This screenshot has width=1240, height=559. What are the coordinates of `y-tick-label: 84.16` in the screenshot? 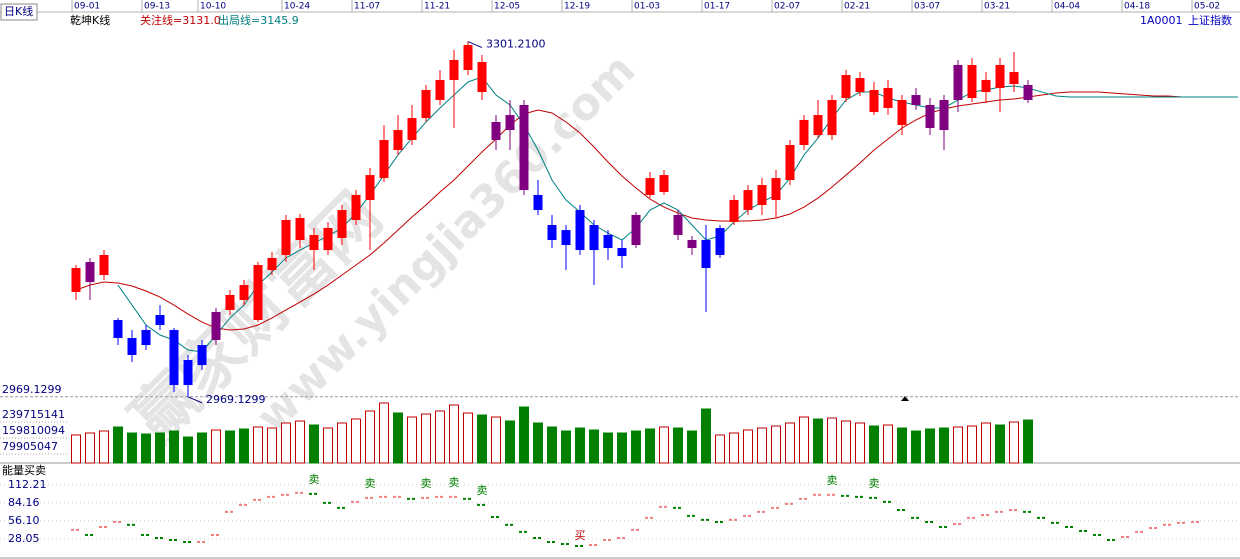 It's located at (24, 502).